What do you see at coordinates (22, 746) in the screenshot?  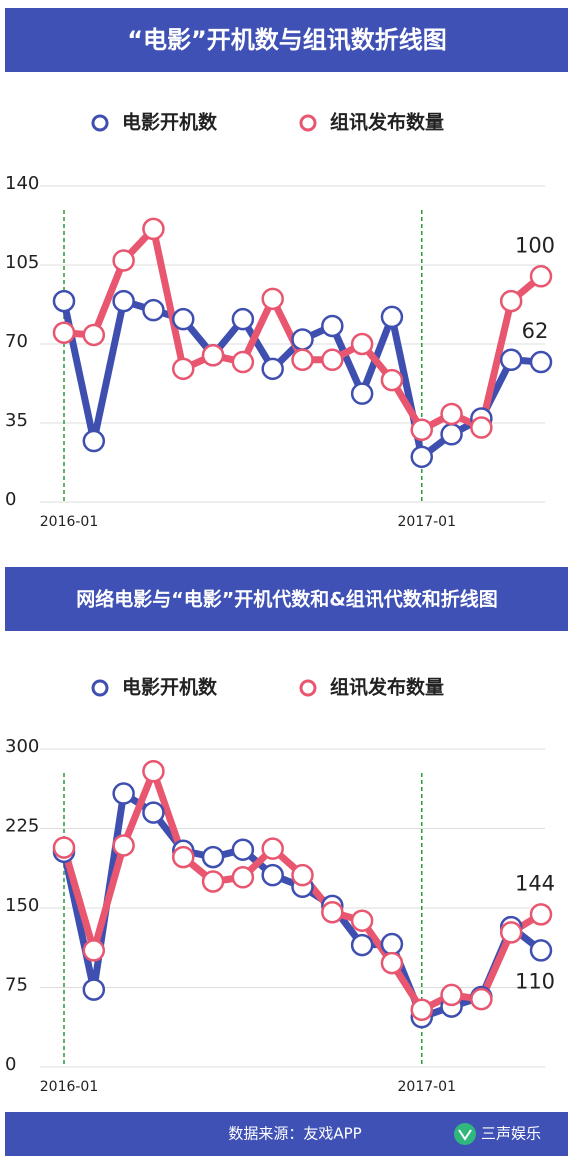 I see `y-tick-label: 300` at bounding box center [22, 746].